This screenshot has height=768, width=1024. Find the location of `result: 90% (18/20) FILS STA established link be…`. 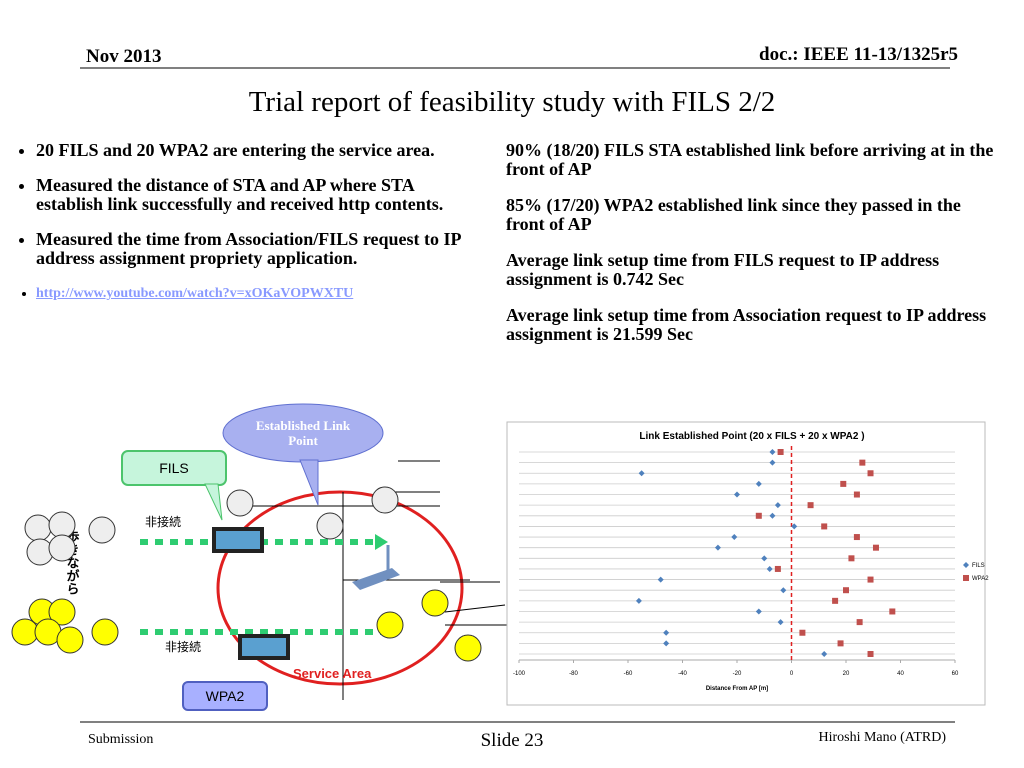

result: 90% (18/20) FILS STA established link be… is located at coordinates (750, 159).